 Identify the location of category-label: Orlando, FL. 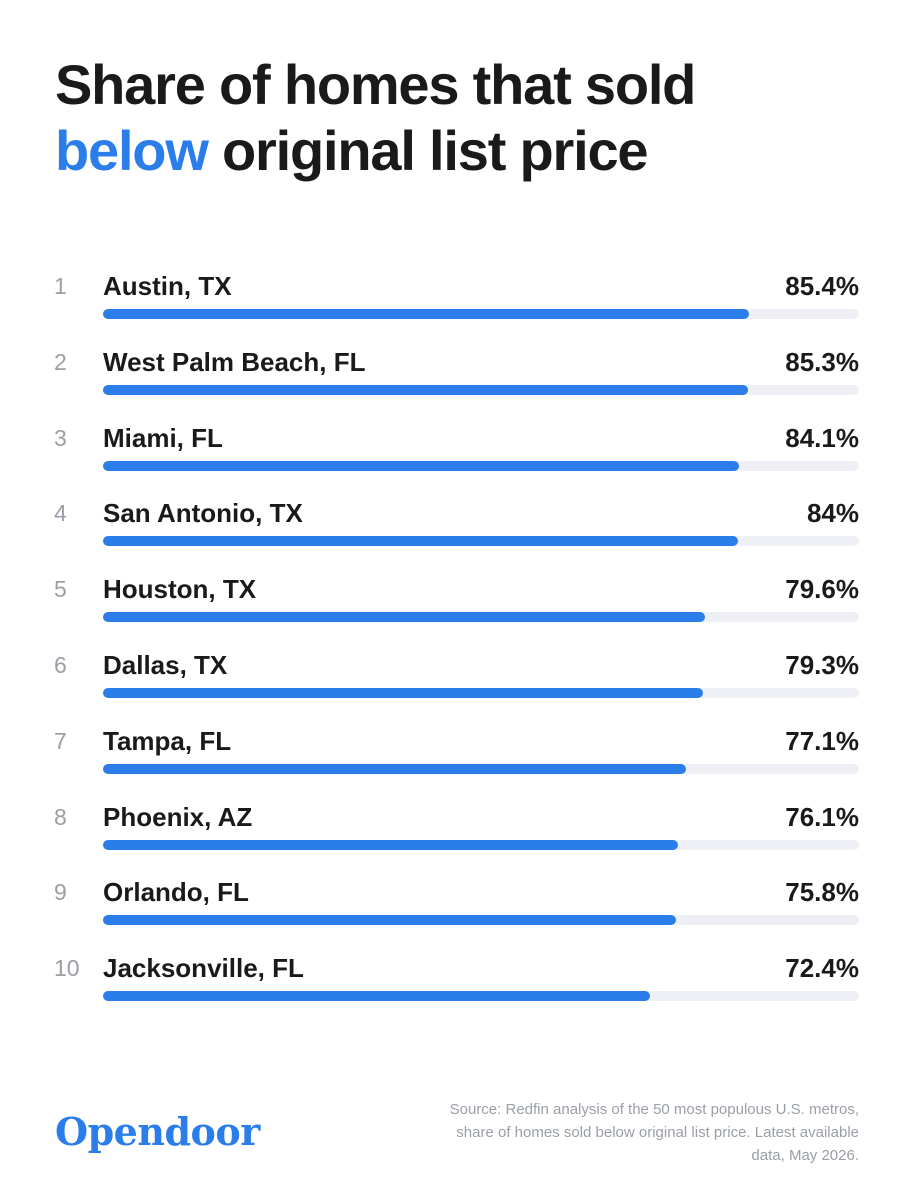
(176, 892).